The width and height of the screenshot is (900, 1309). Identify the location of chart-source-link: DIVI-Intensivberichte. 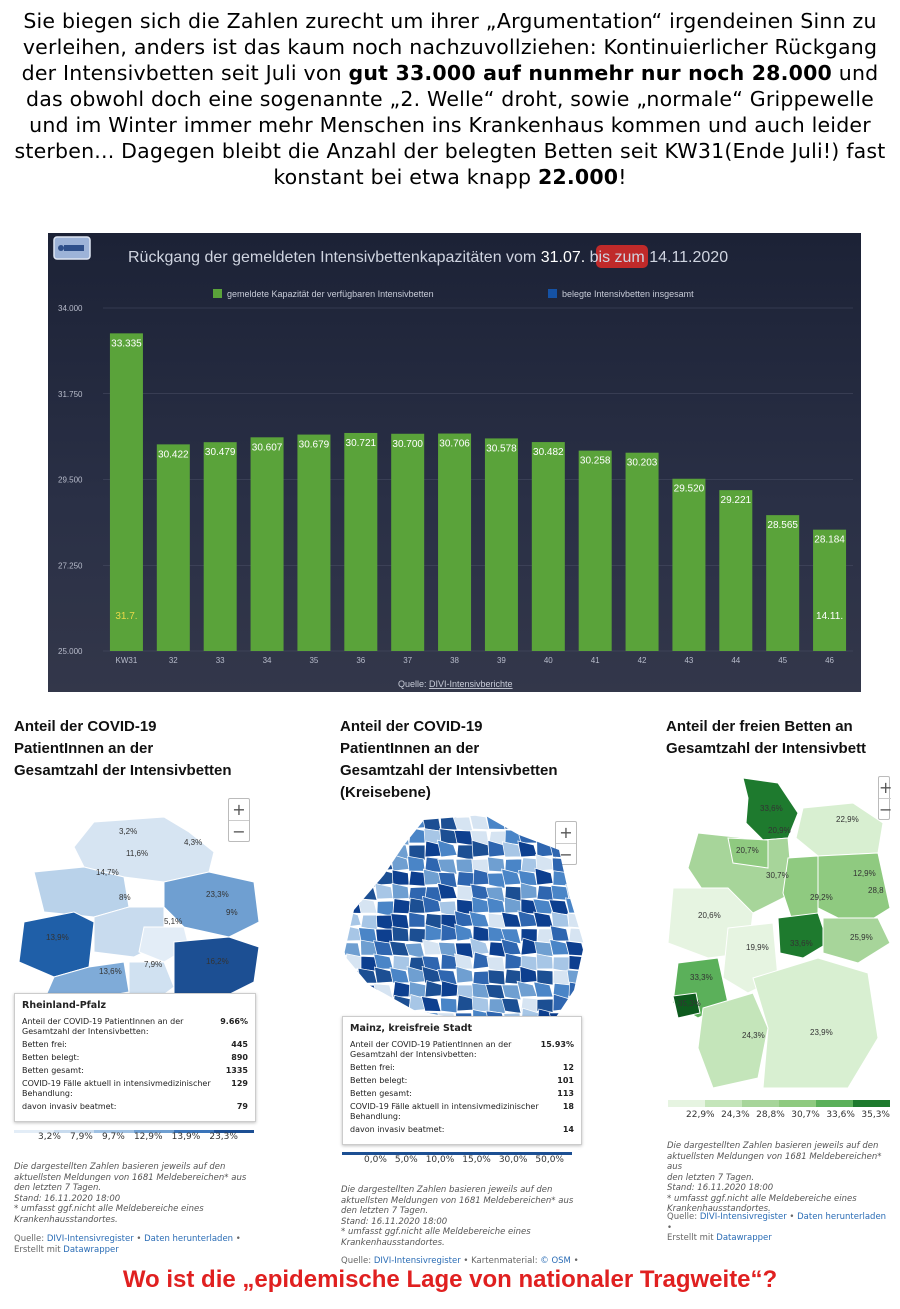
(471, 684).